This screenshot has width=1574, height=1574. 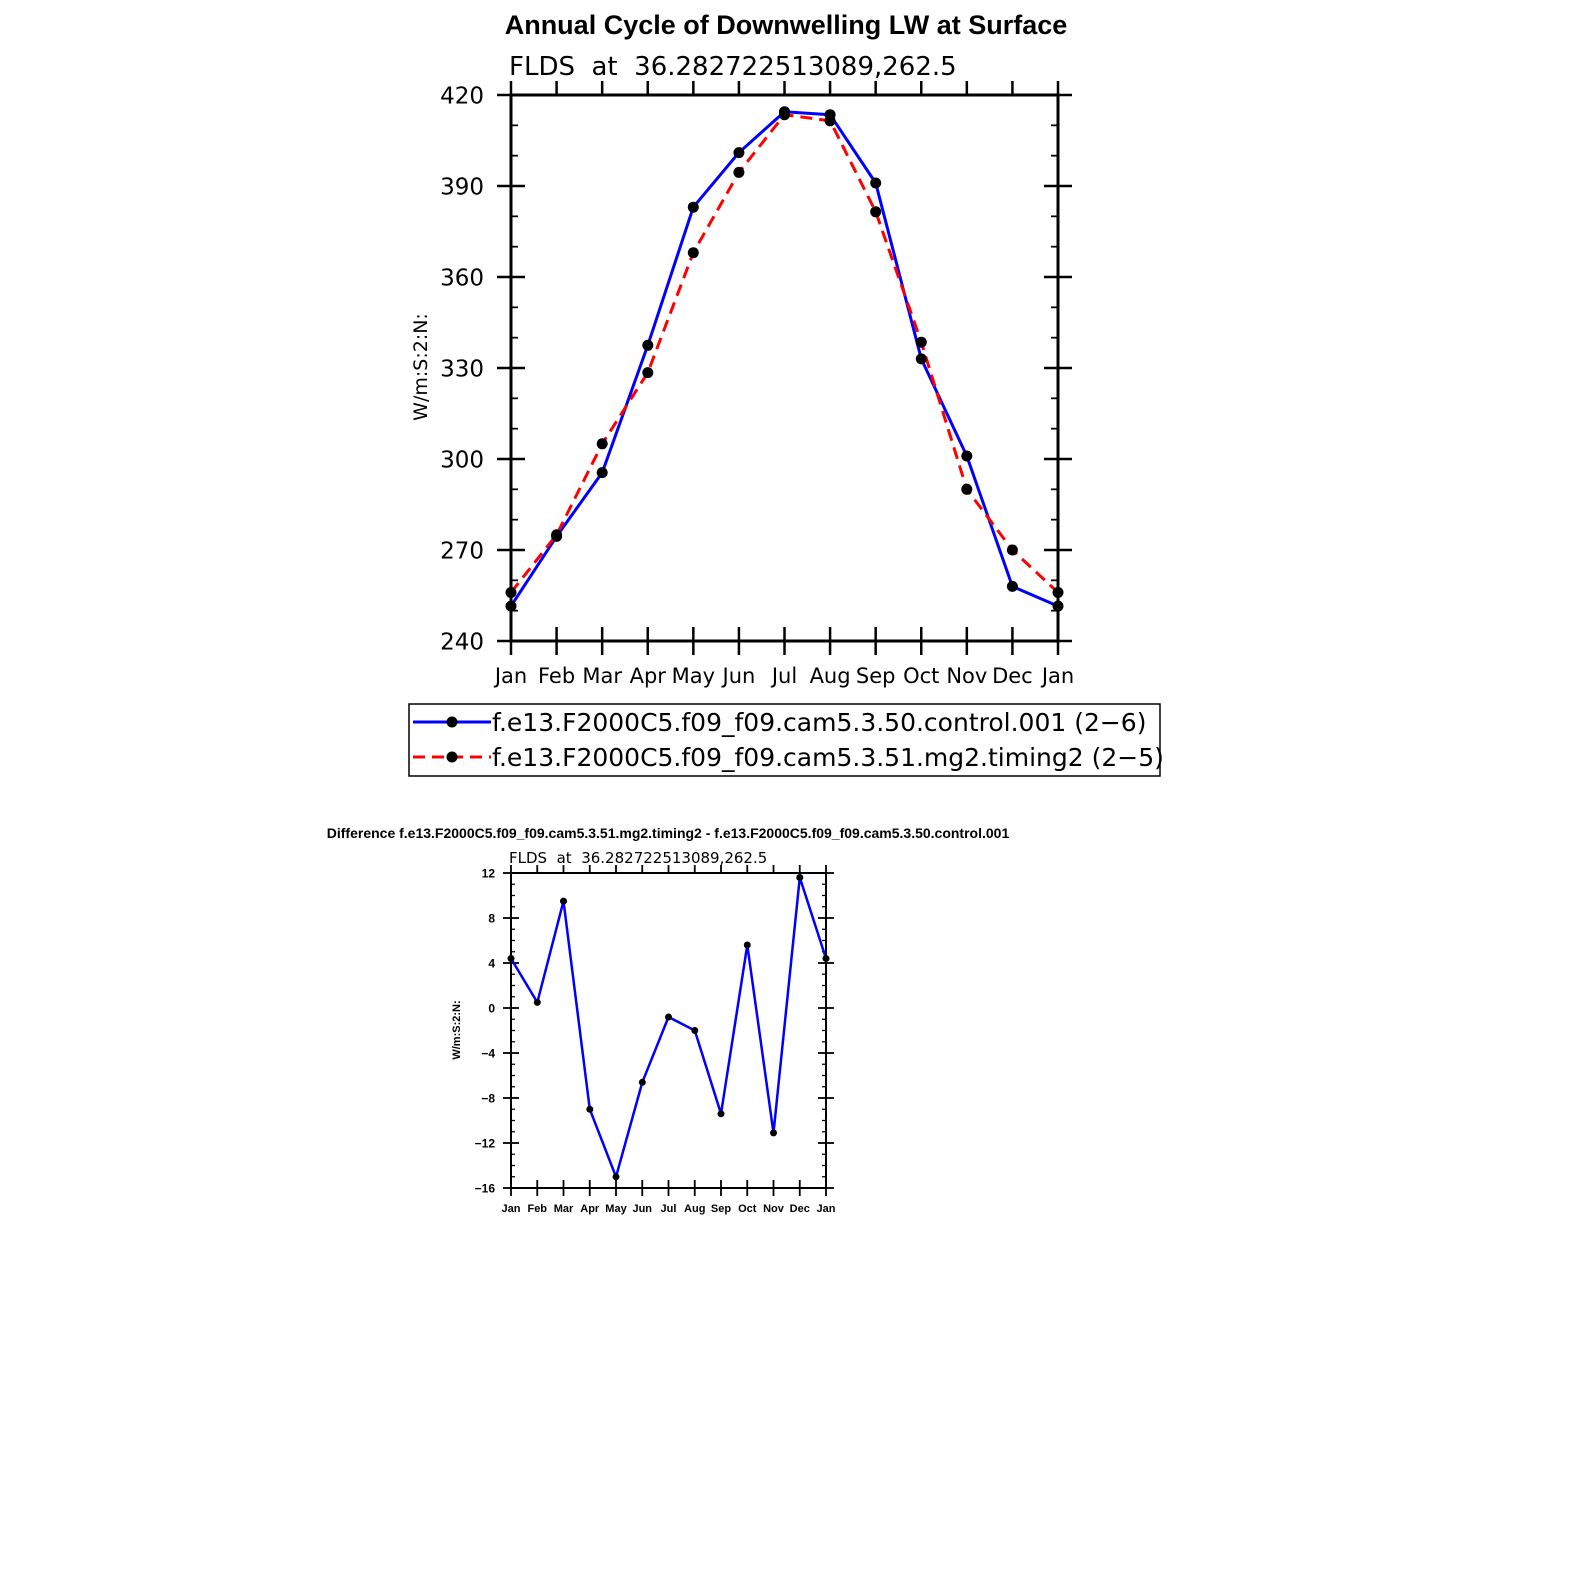 What do you see at coordinates (462, 642) in the screenshot?
I see `y-tick-label: 240` at bounding box center [462, 642].